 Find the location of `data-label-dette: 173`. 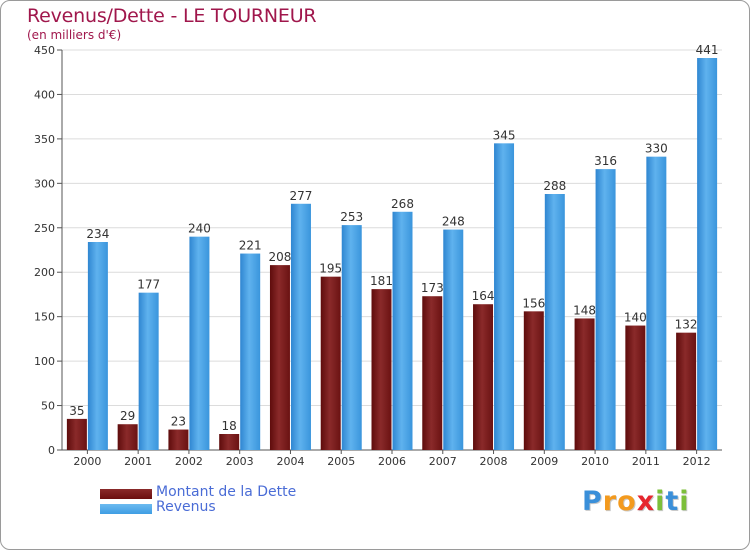

data-label-dette: 173 is located at coordinates (432, 288).